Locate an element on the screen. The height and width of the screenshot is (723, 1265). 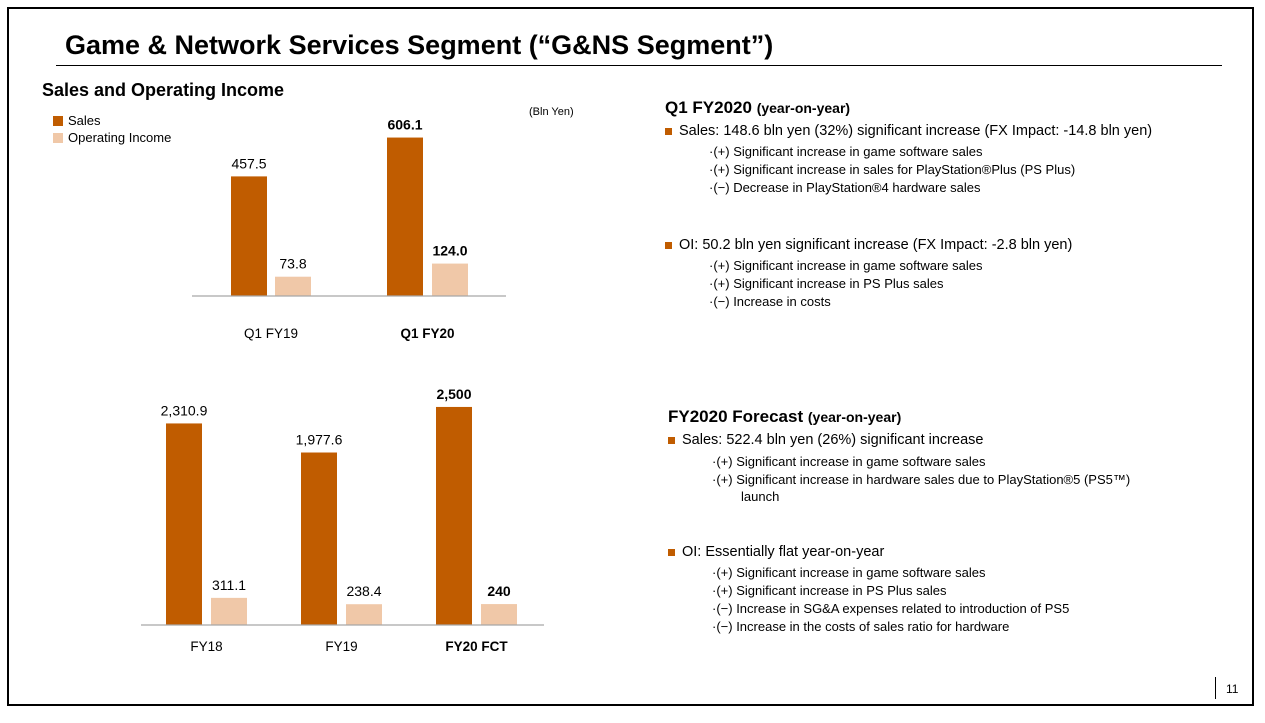
data-label: 606.1 is located at coordinates (404, 125).